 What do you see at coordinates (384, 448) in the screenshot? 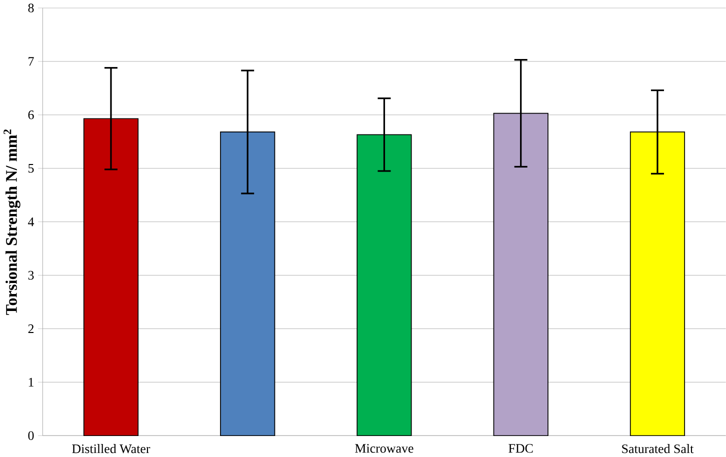
I see `x-tick-label: Microwave` at bounding box center [384, 448].